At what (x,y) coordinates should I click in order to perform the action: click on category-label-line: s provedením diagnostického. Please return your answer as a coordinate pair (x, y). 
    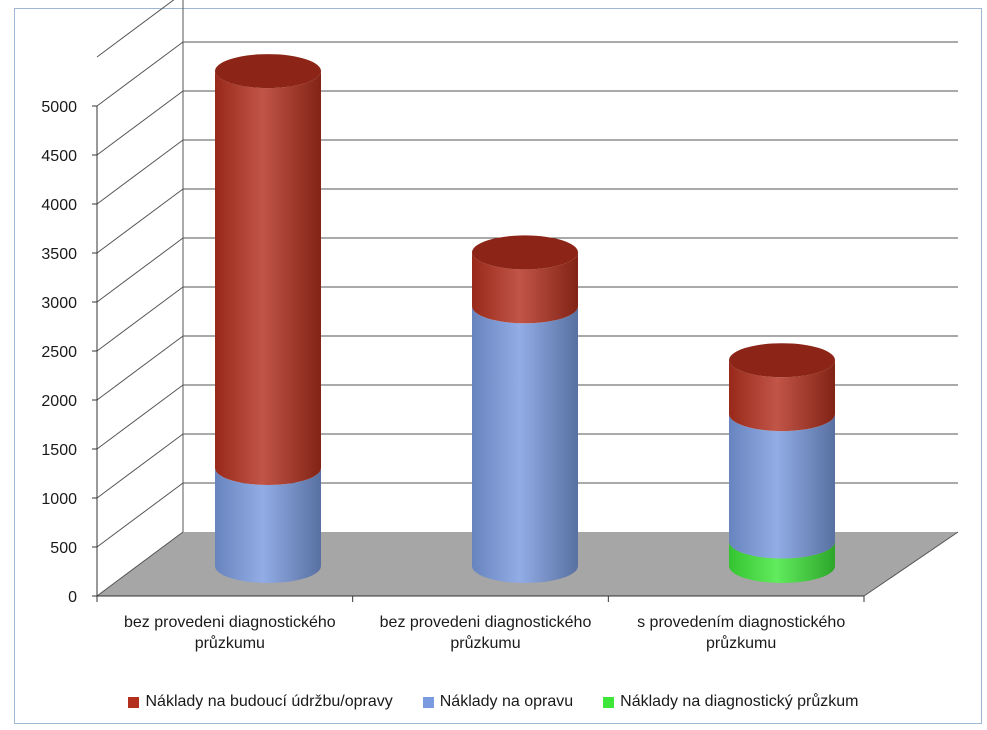
    Looking at the image, I should click on (741, 622).